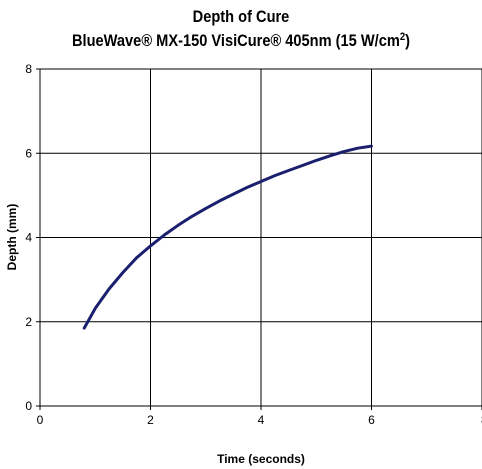 This screenshot has height=469, width=482. What do you see at coordinates (28, 322) in the screenshot?
I see `y-tick-label: 2` at bounding box center [28, 322].